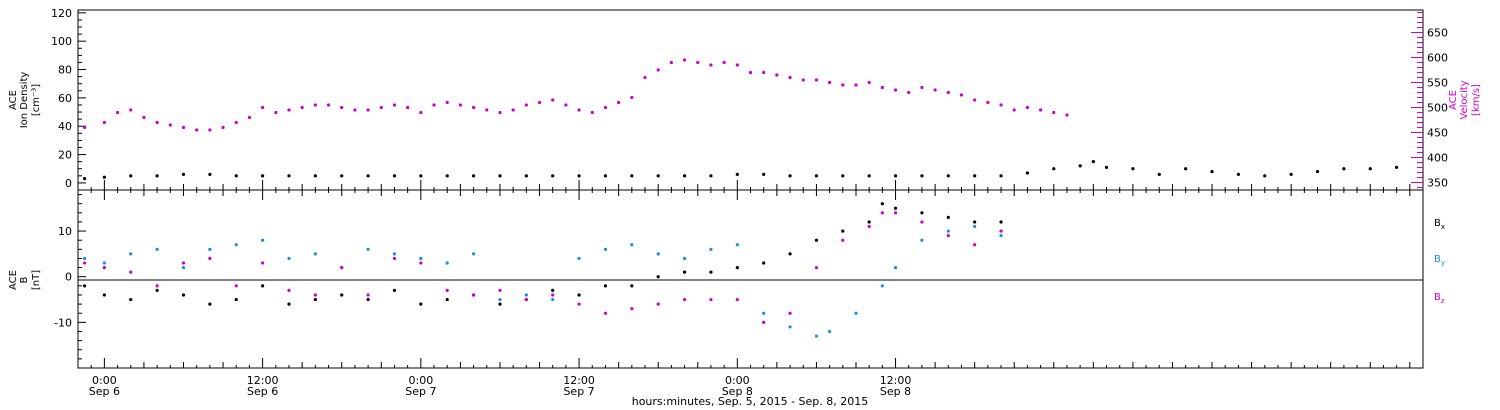  Describe the element at coordinates (420, 380) in the screenshot. I see `x-tick-time-2: 0:00` at that location.